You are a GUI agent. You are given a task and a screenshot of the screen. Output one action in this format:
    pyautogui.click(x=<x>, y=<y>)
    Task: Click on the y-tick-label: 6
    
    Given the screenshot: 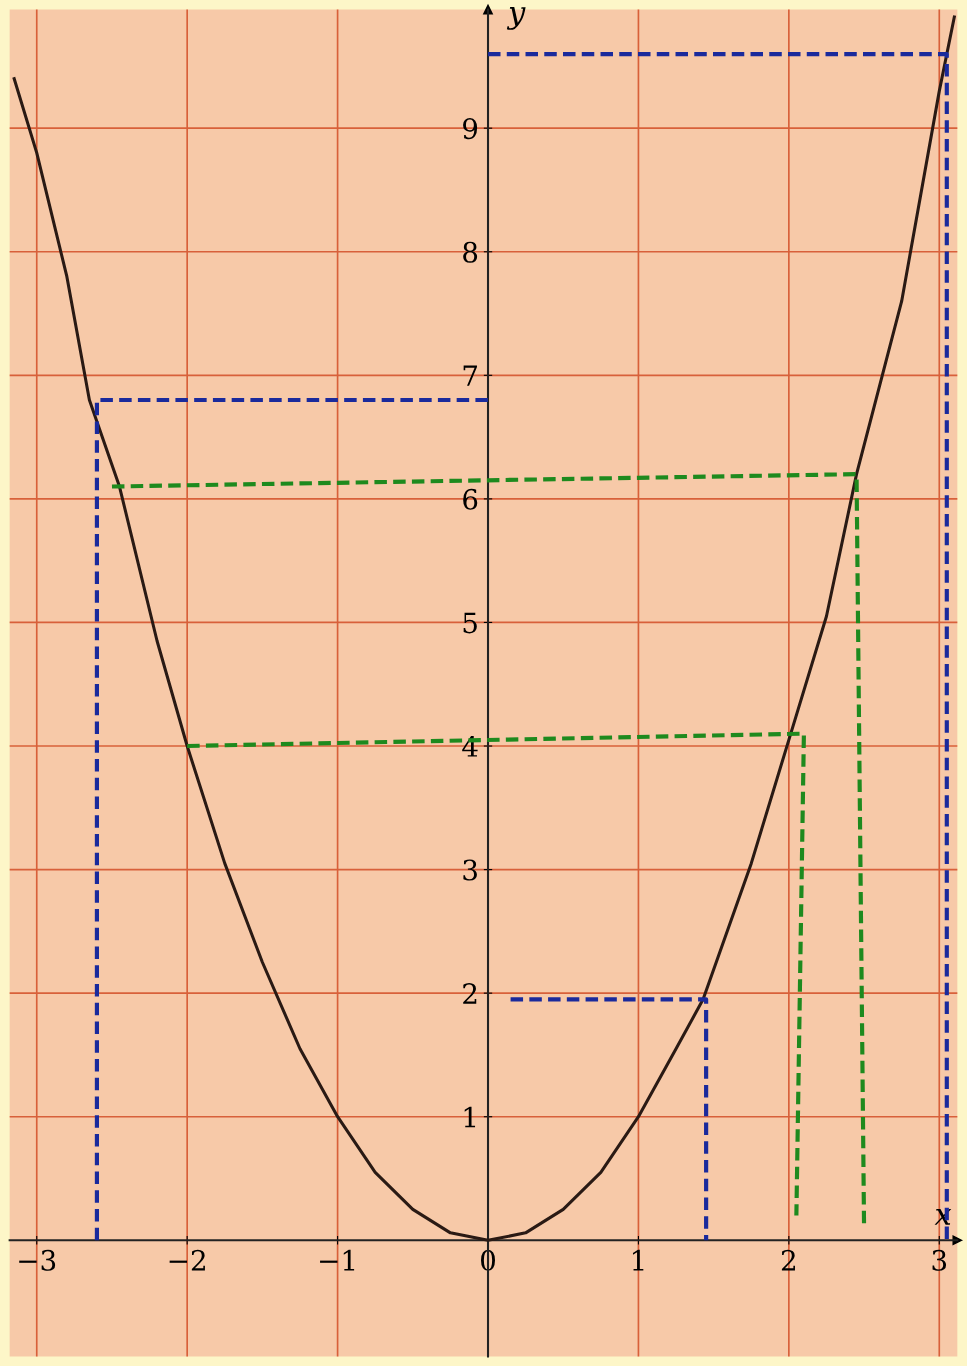 What is the action you would take?
    pyautogui.click(x=470, y=499)
    